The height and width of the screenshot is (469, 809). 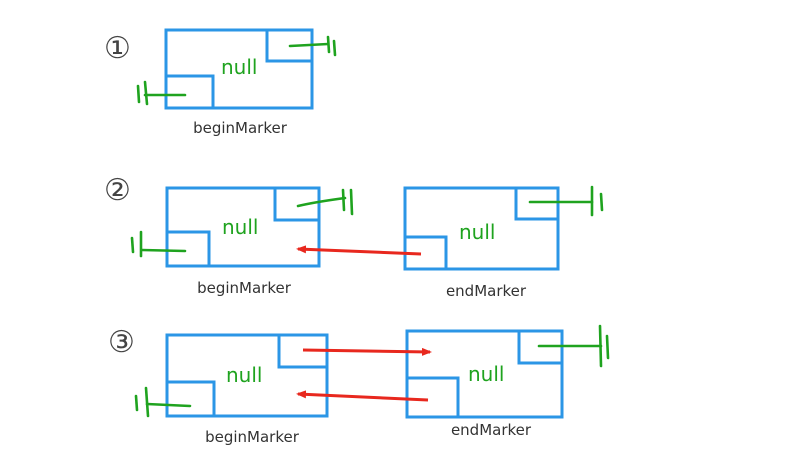 I want to click on step-3-begin-marker-node: null, so click(x=247, y=375).